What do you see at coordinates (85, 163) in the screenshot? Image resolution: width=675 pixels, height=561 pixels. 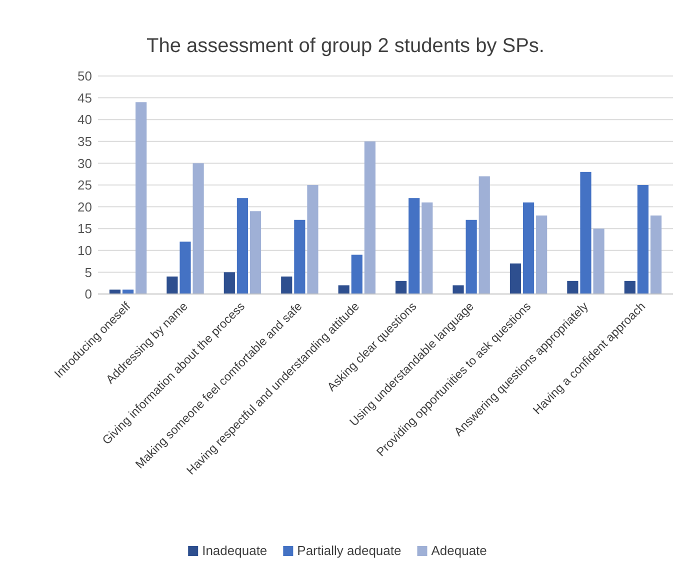 I see `y-tick-label: 30` at bounding box center [85, 163].